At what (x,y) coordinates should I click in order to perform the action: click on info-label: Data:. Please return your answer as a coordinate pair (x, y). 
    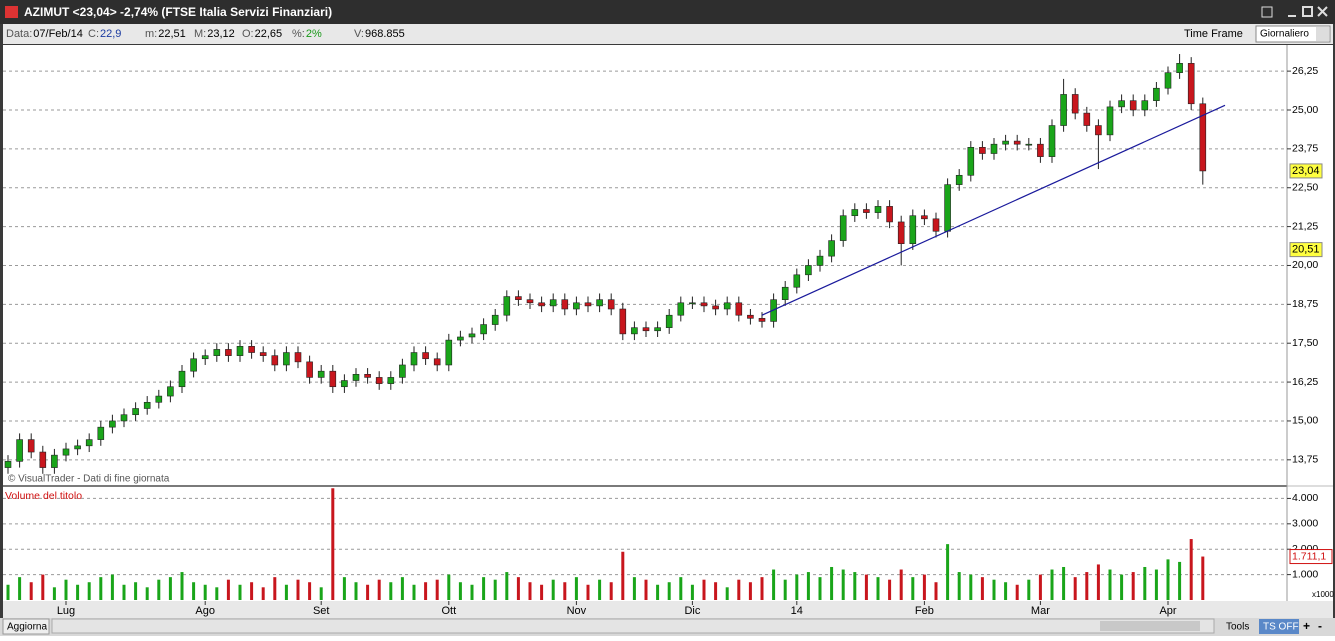
    Looking at the image, I should click on (19, 34).